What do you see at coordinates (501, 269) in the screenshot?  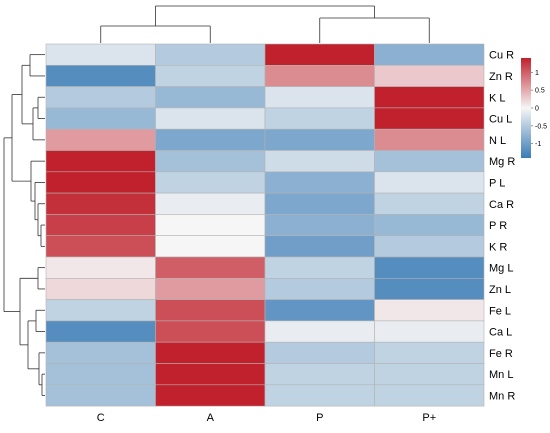 I see `row-label: Mg L` at bounding box center [501, 269].